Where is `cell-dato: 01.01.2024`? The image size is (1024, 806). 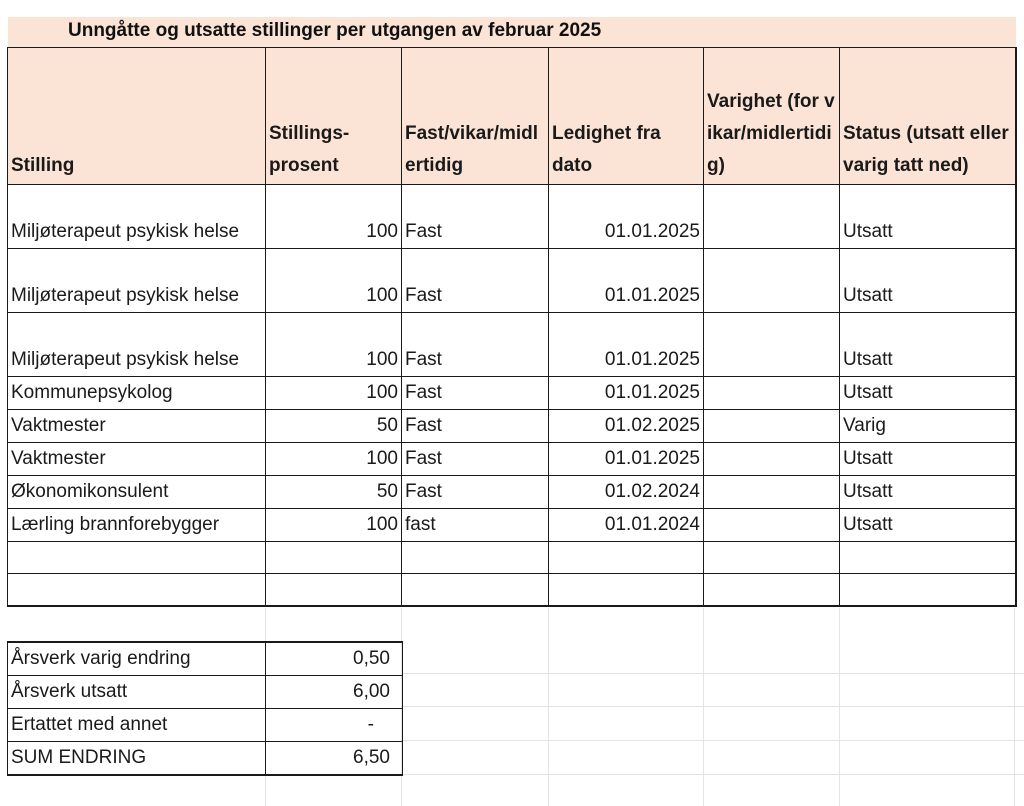 cell-dato: 01.01.2024 is located at coordinates (626, 525).